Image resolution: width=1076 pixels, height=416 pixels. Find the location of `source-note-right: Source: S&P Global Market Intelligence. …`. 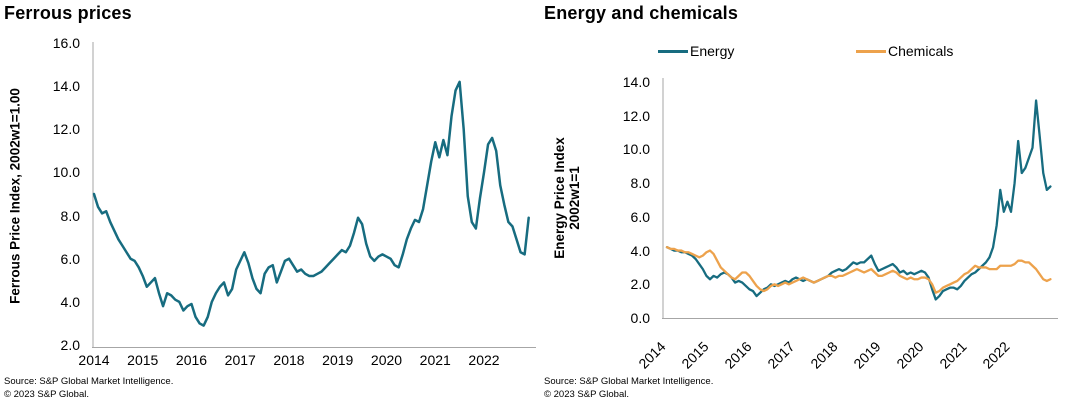

source-note-right: Source: S&P Global Market Intelligence. … is located at coordinates (628, 388).